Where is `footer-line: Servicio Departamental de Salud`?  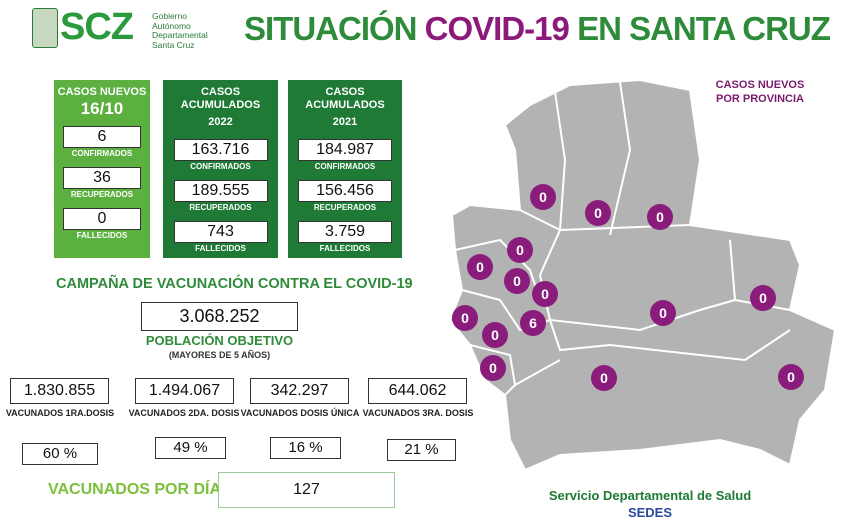 footer-line: Servicio Departamental de Salud is located at coordinates (650, 495).